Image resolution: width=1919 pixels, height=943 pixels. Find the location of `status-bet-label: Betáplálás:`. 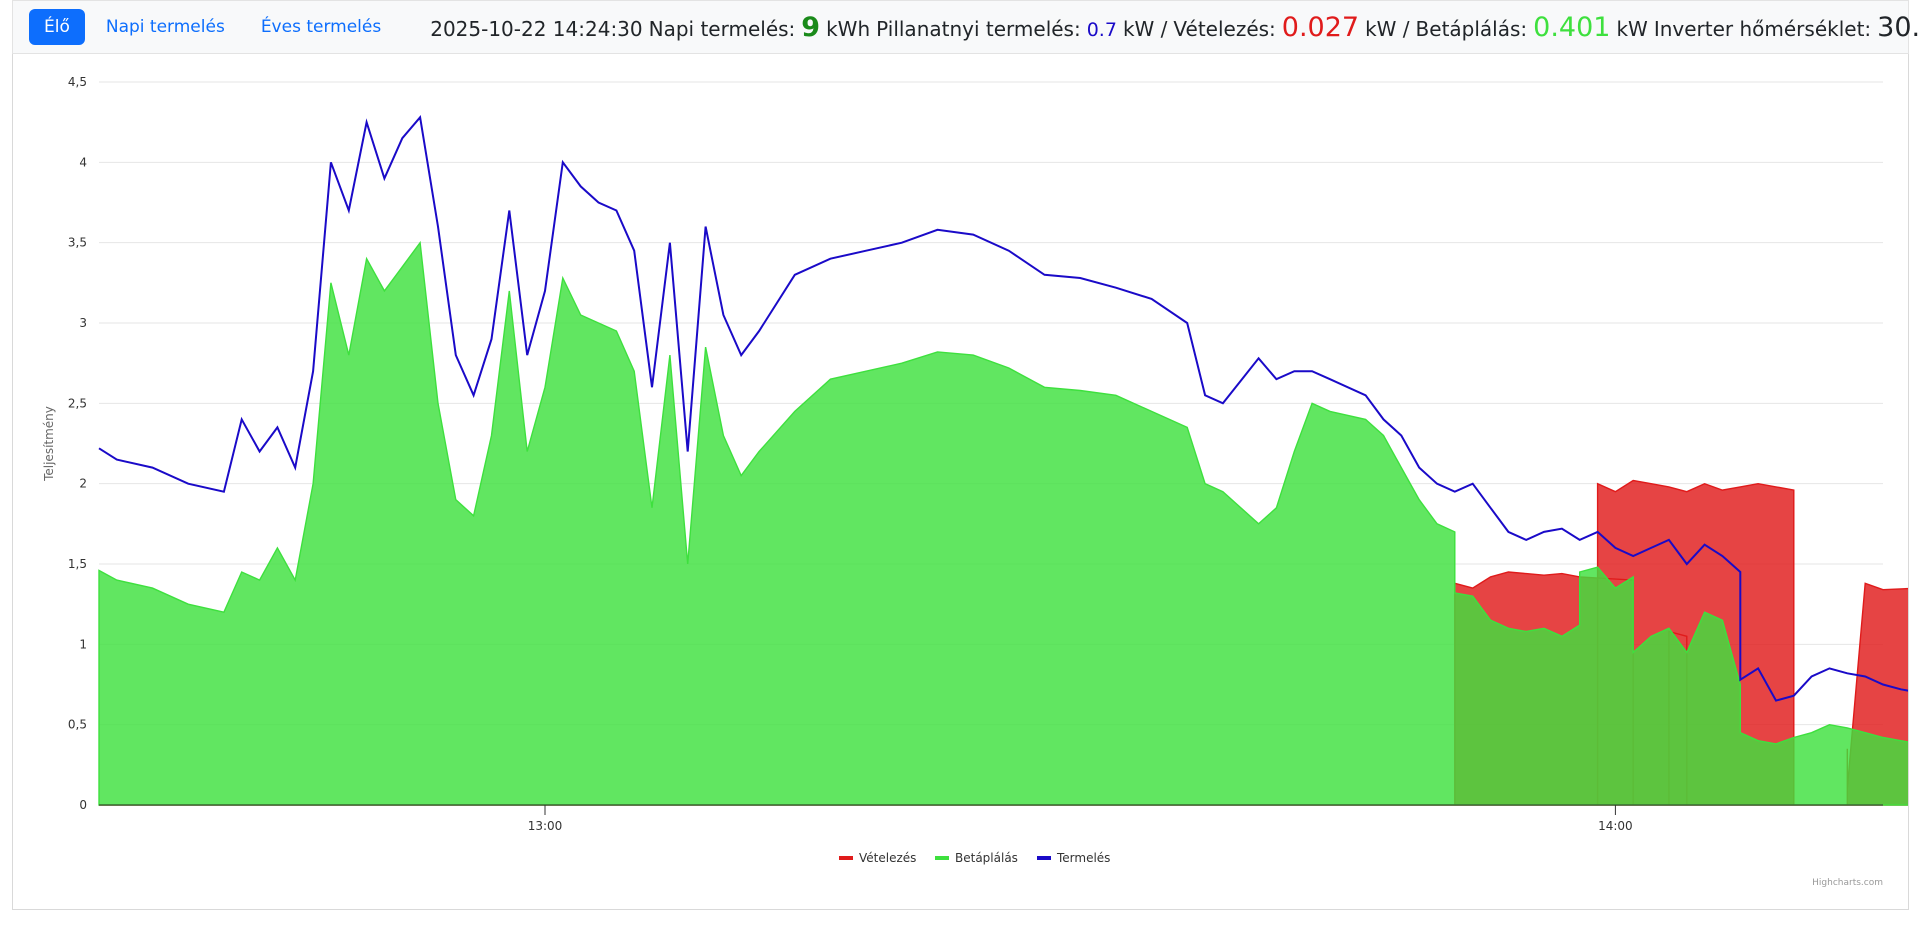

status-bet-label: Betáplálás: is located at coordinates (1471, 28).